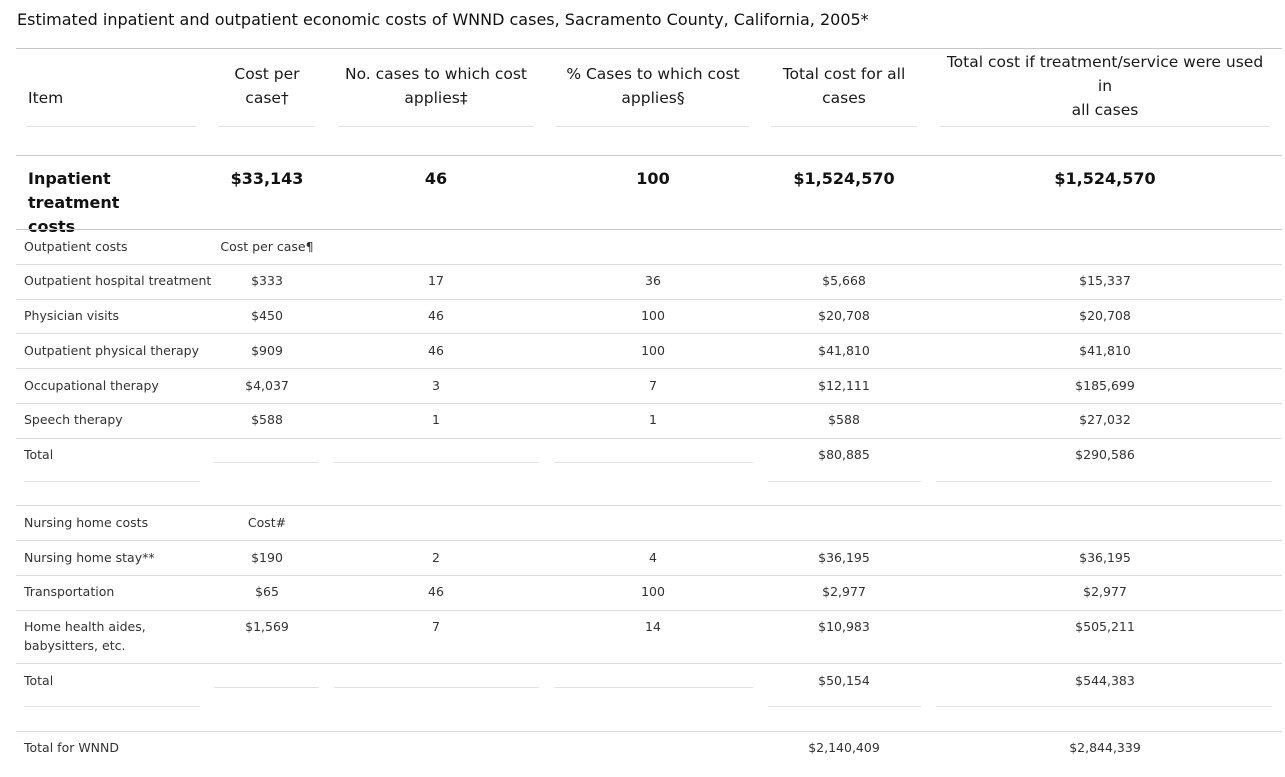 This screenshot has width=1285, height=777. What do you see at coordinates (844, 350) in the screenshot?
I see `row-total-all: $41,810` at bounding box center [844, 350].